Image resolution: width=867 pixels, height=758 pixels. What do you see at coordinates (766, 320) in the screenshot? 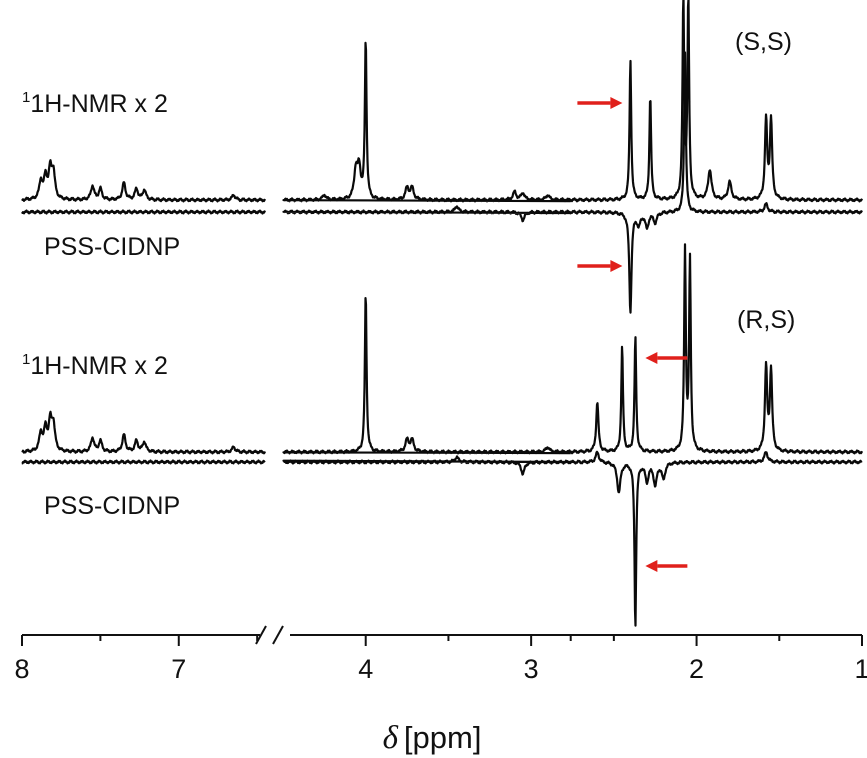
I see `panel-label-rs: (R,S)` at bounding box center [766, 320].